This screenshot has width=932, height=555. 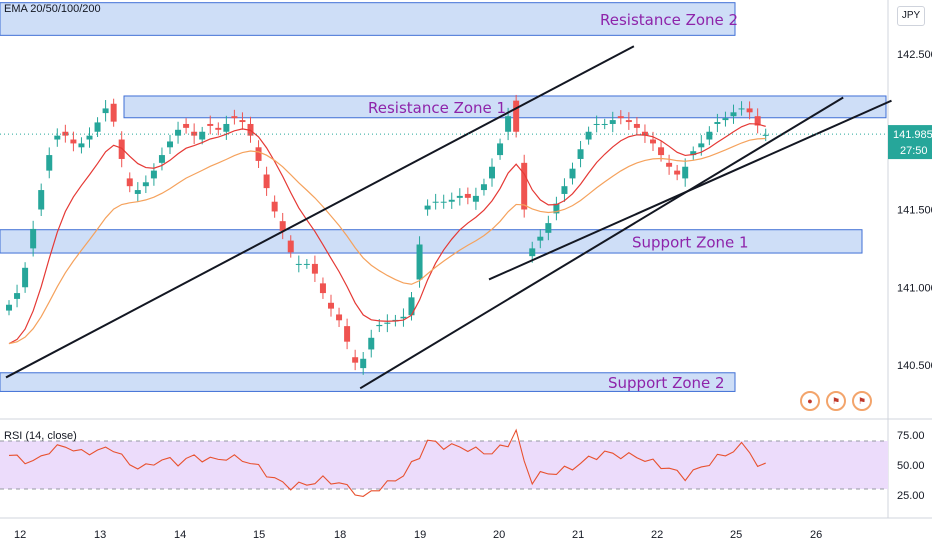 What do you see at coordinates (40, 436) in the screenshot?
I see `rsi-indicator-label: RSI (14, close)` at bounding box center [40, 436].